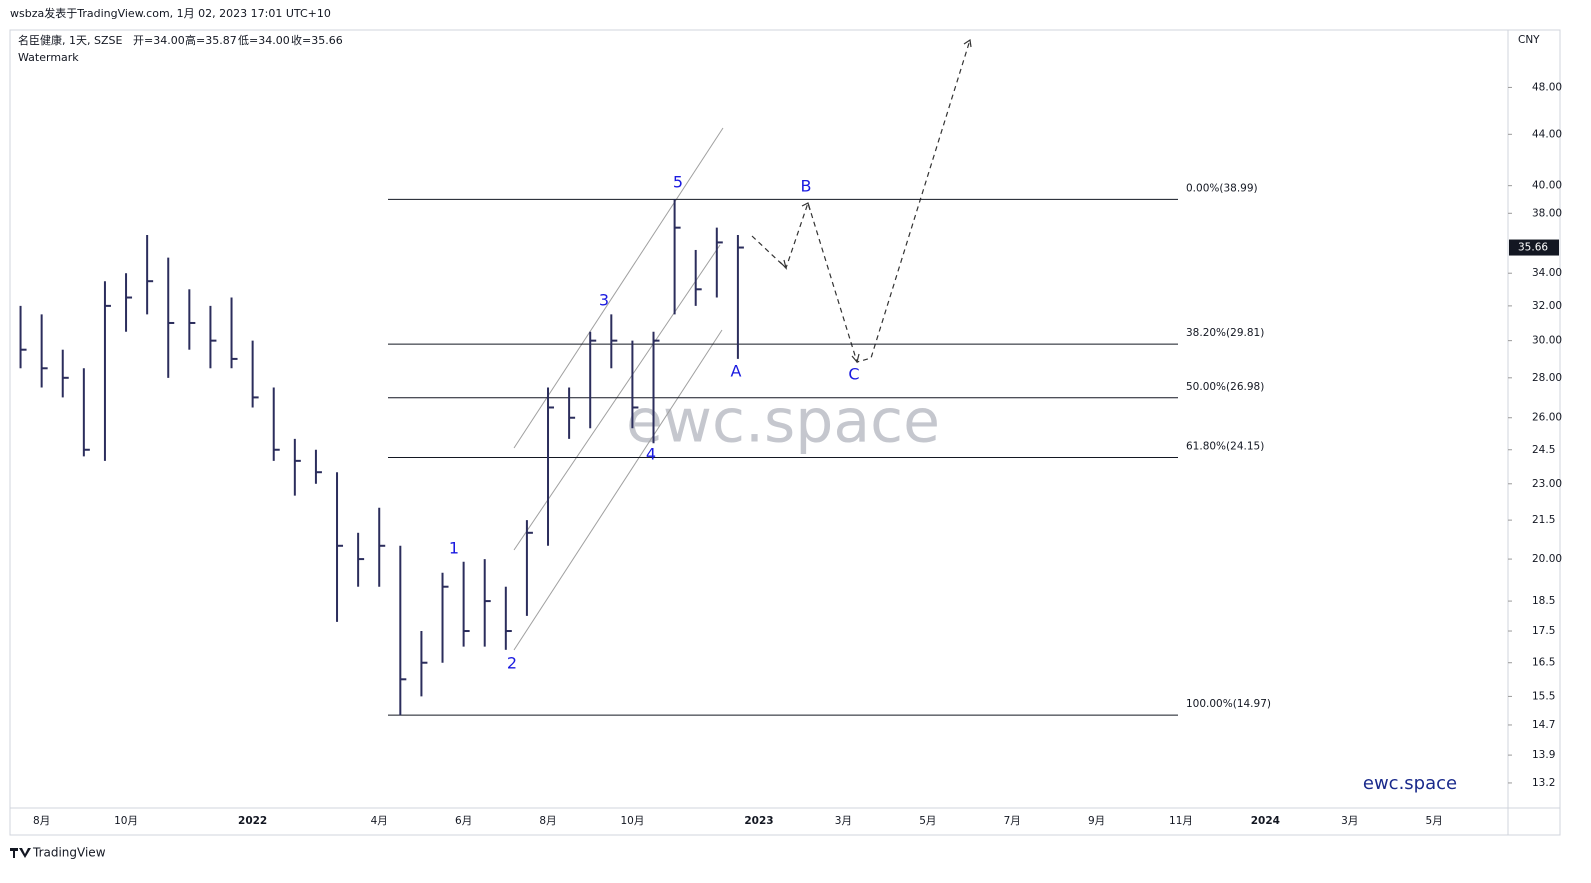  Describe the element at coordinates (1096, 821) in the screenshot. I see `x-tick-label: 9月` at that location.